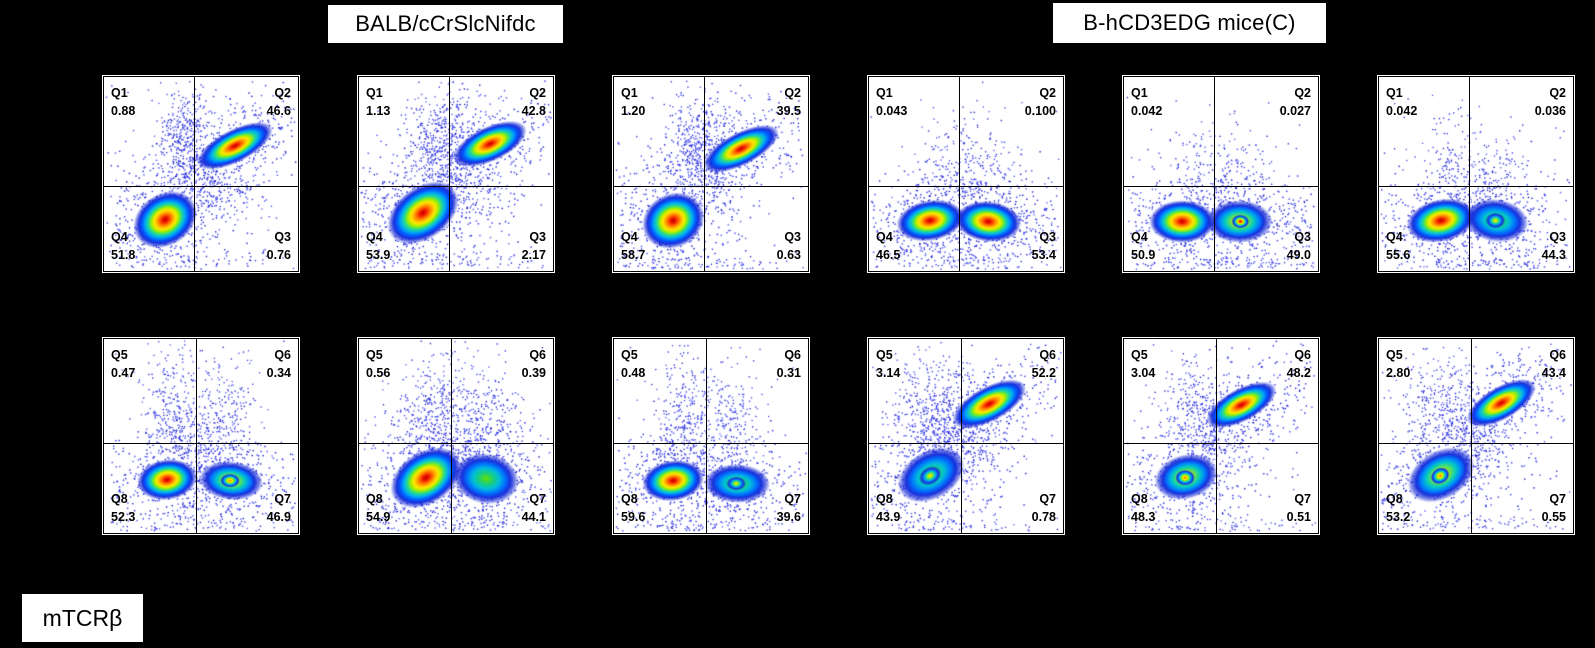 The width and height of the screenshot is (1595, 648). I want to click on quadrant-value: 1.20, so click(633, 111).